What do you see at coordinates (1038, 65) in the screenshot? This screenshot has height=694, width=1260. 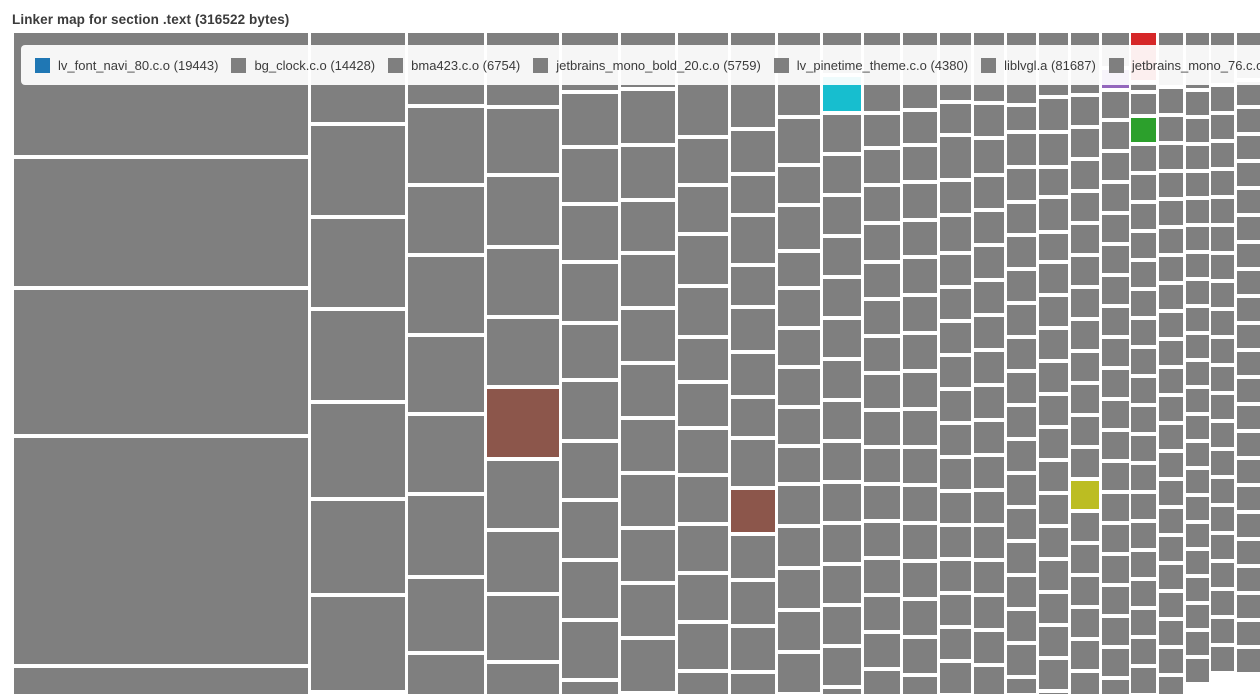 I see `legend-item: liblvgl.a (81687)` at bounding box center [1038, 65].